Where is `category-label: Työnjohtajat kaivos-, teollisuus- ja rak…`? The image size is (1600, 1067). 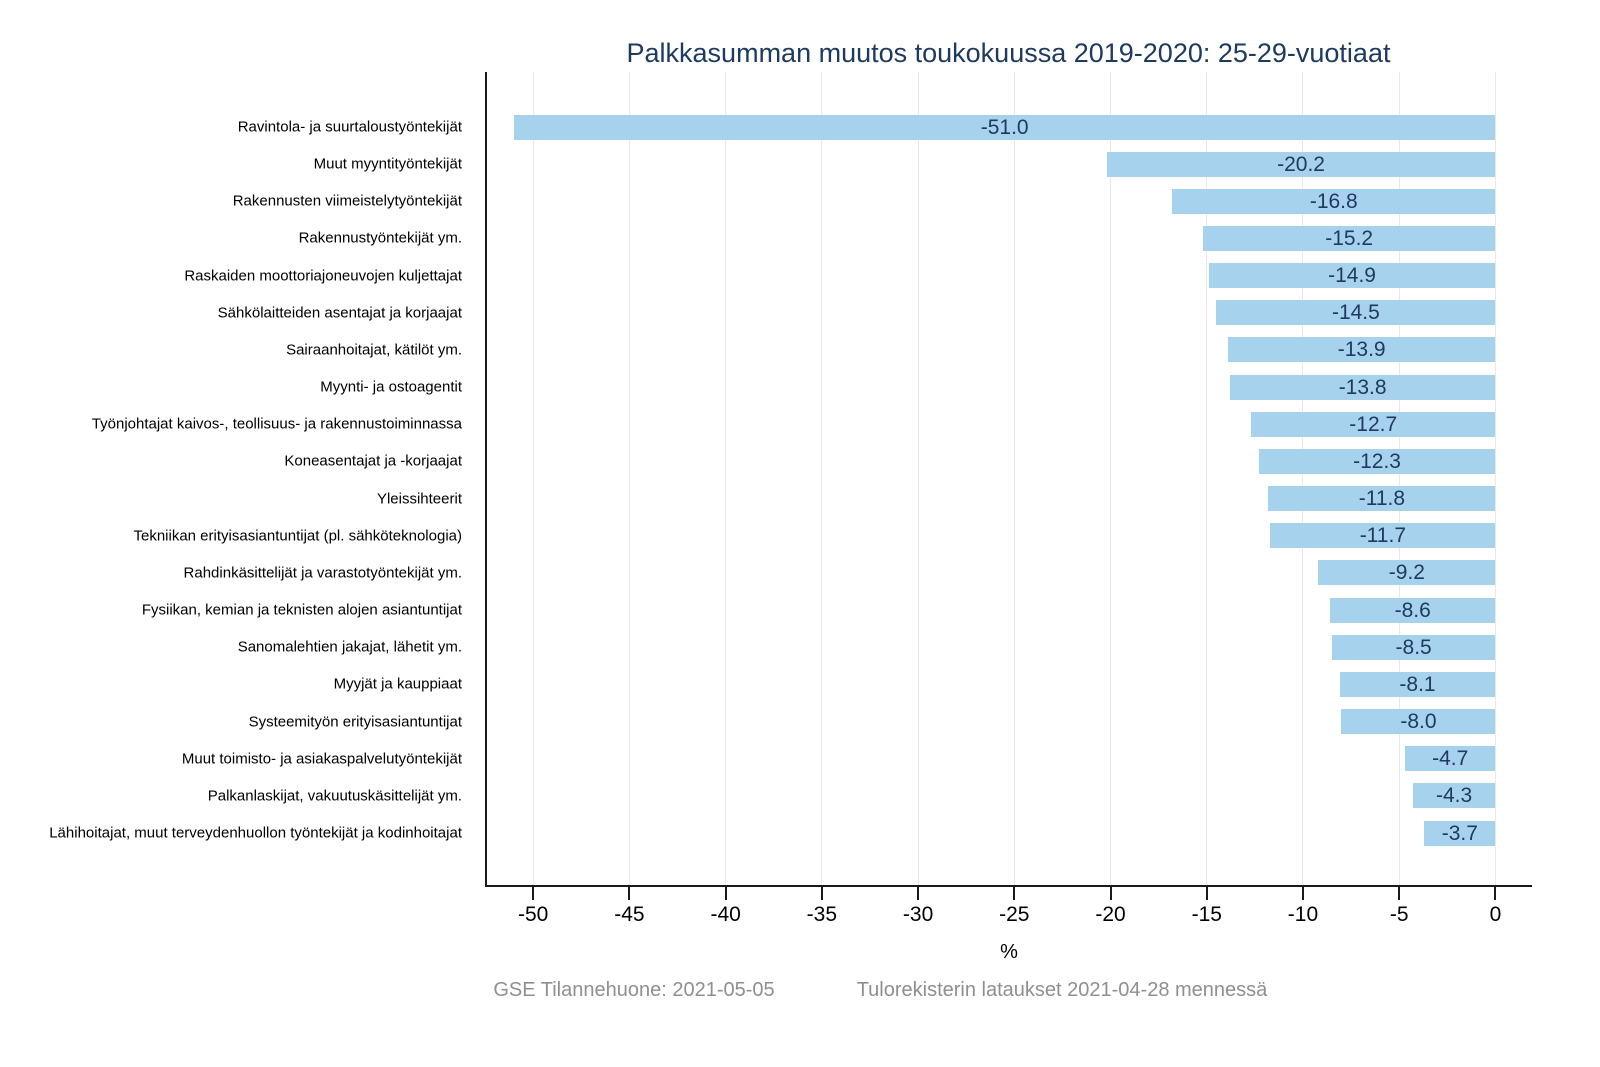 category-label: Työnjohtajat kaivos-, teollisuus- ja rak… is located at coordinates (276, 424).